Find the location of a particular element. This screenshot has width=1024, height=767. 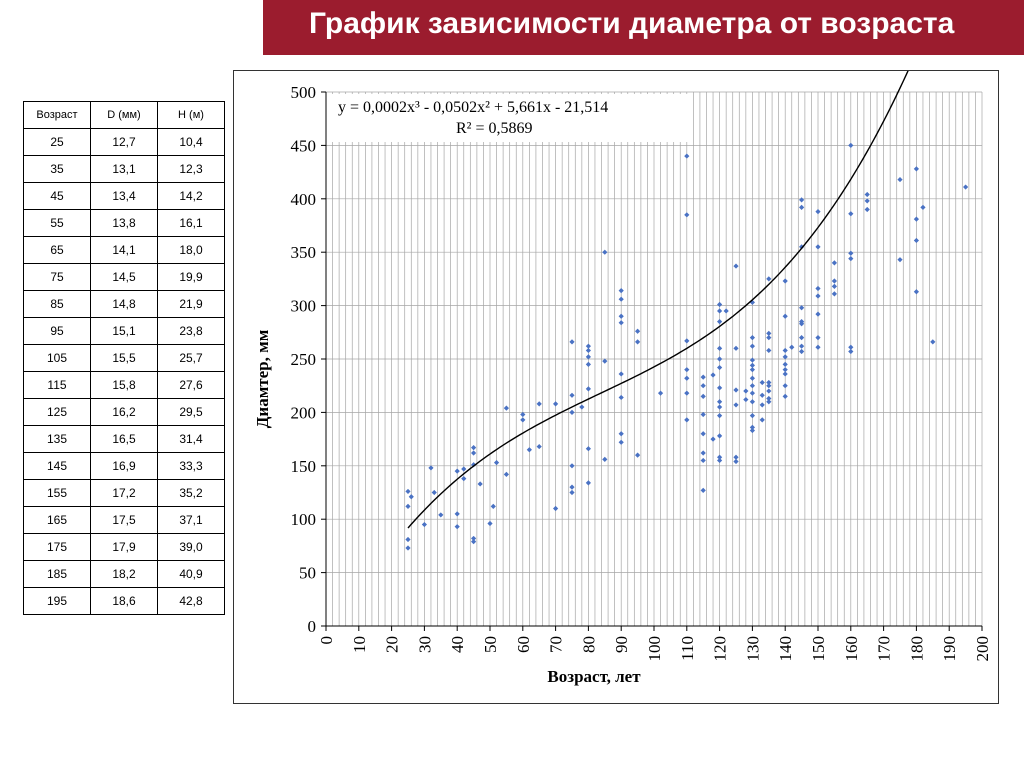

y-tick-label: 300 is located at coordinates (304, 306).